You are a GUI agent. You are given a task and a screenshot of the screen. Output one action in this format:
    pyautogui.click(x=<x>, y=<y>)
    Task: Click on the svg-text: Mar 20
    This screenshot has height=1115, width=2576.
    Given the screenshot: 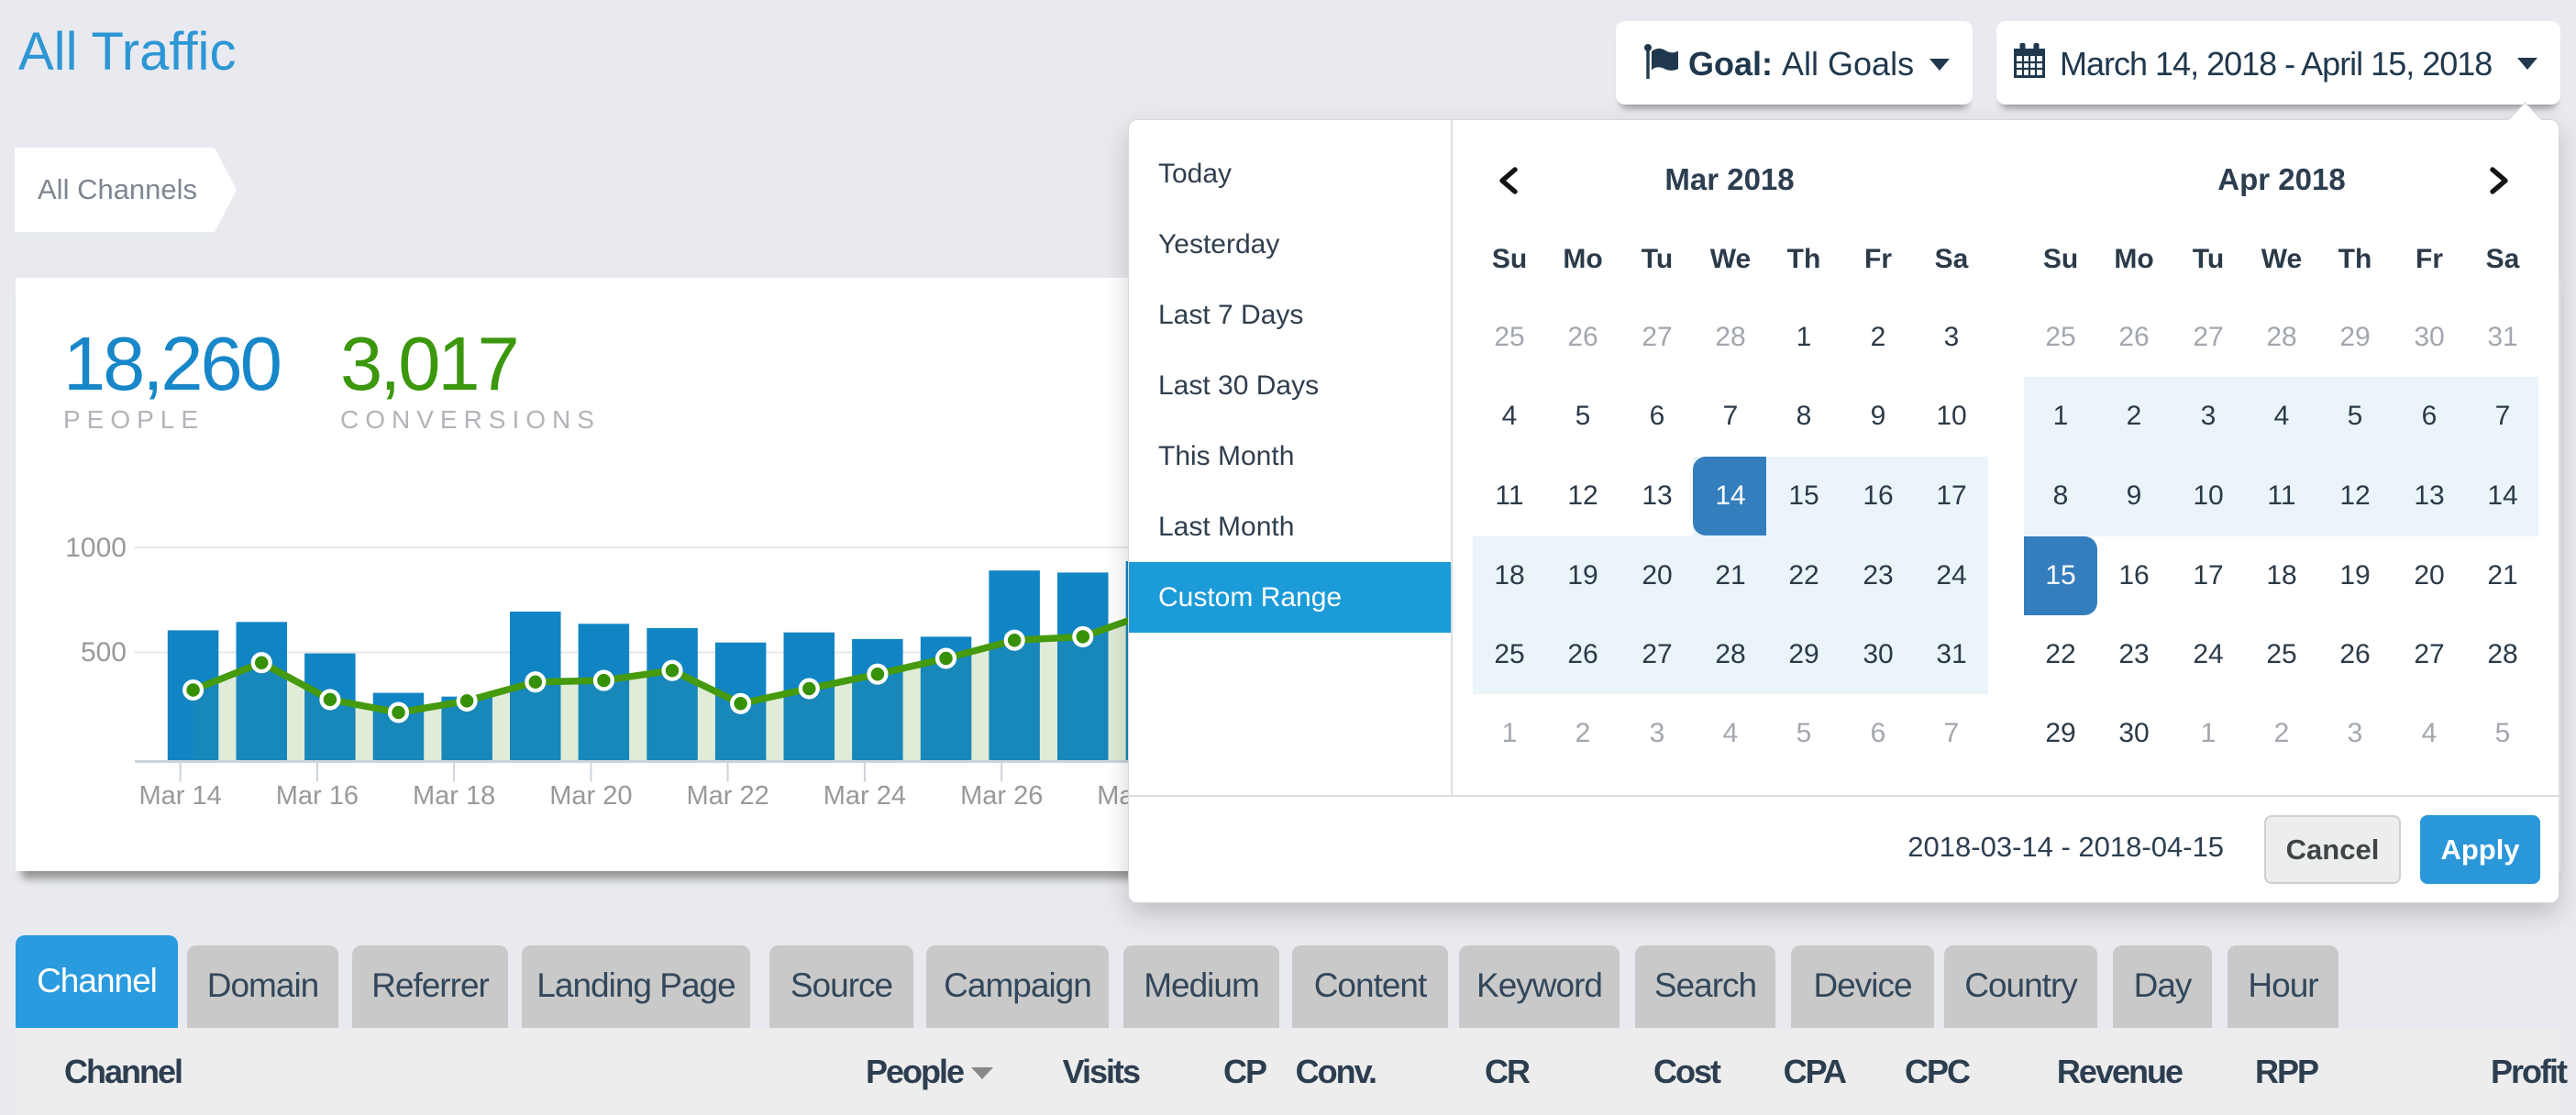 What is the action you would take?
    pyautogui.click(x=590, y=796)
    